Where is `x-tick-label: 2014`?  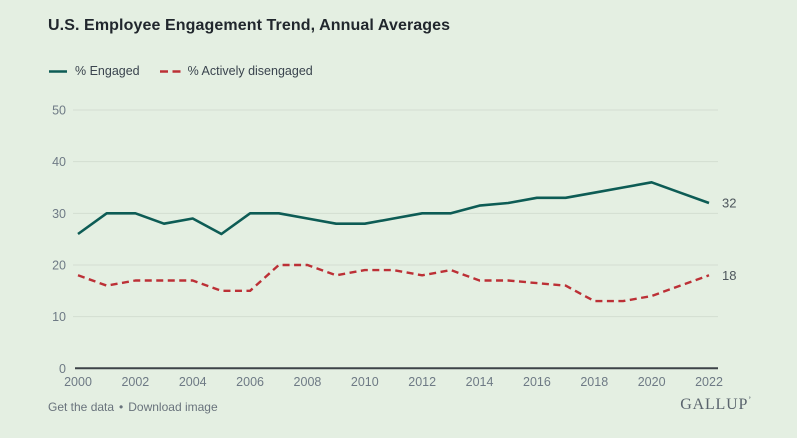
x-tick-label: 2014 is located at coordinates (480, 382).